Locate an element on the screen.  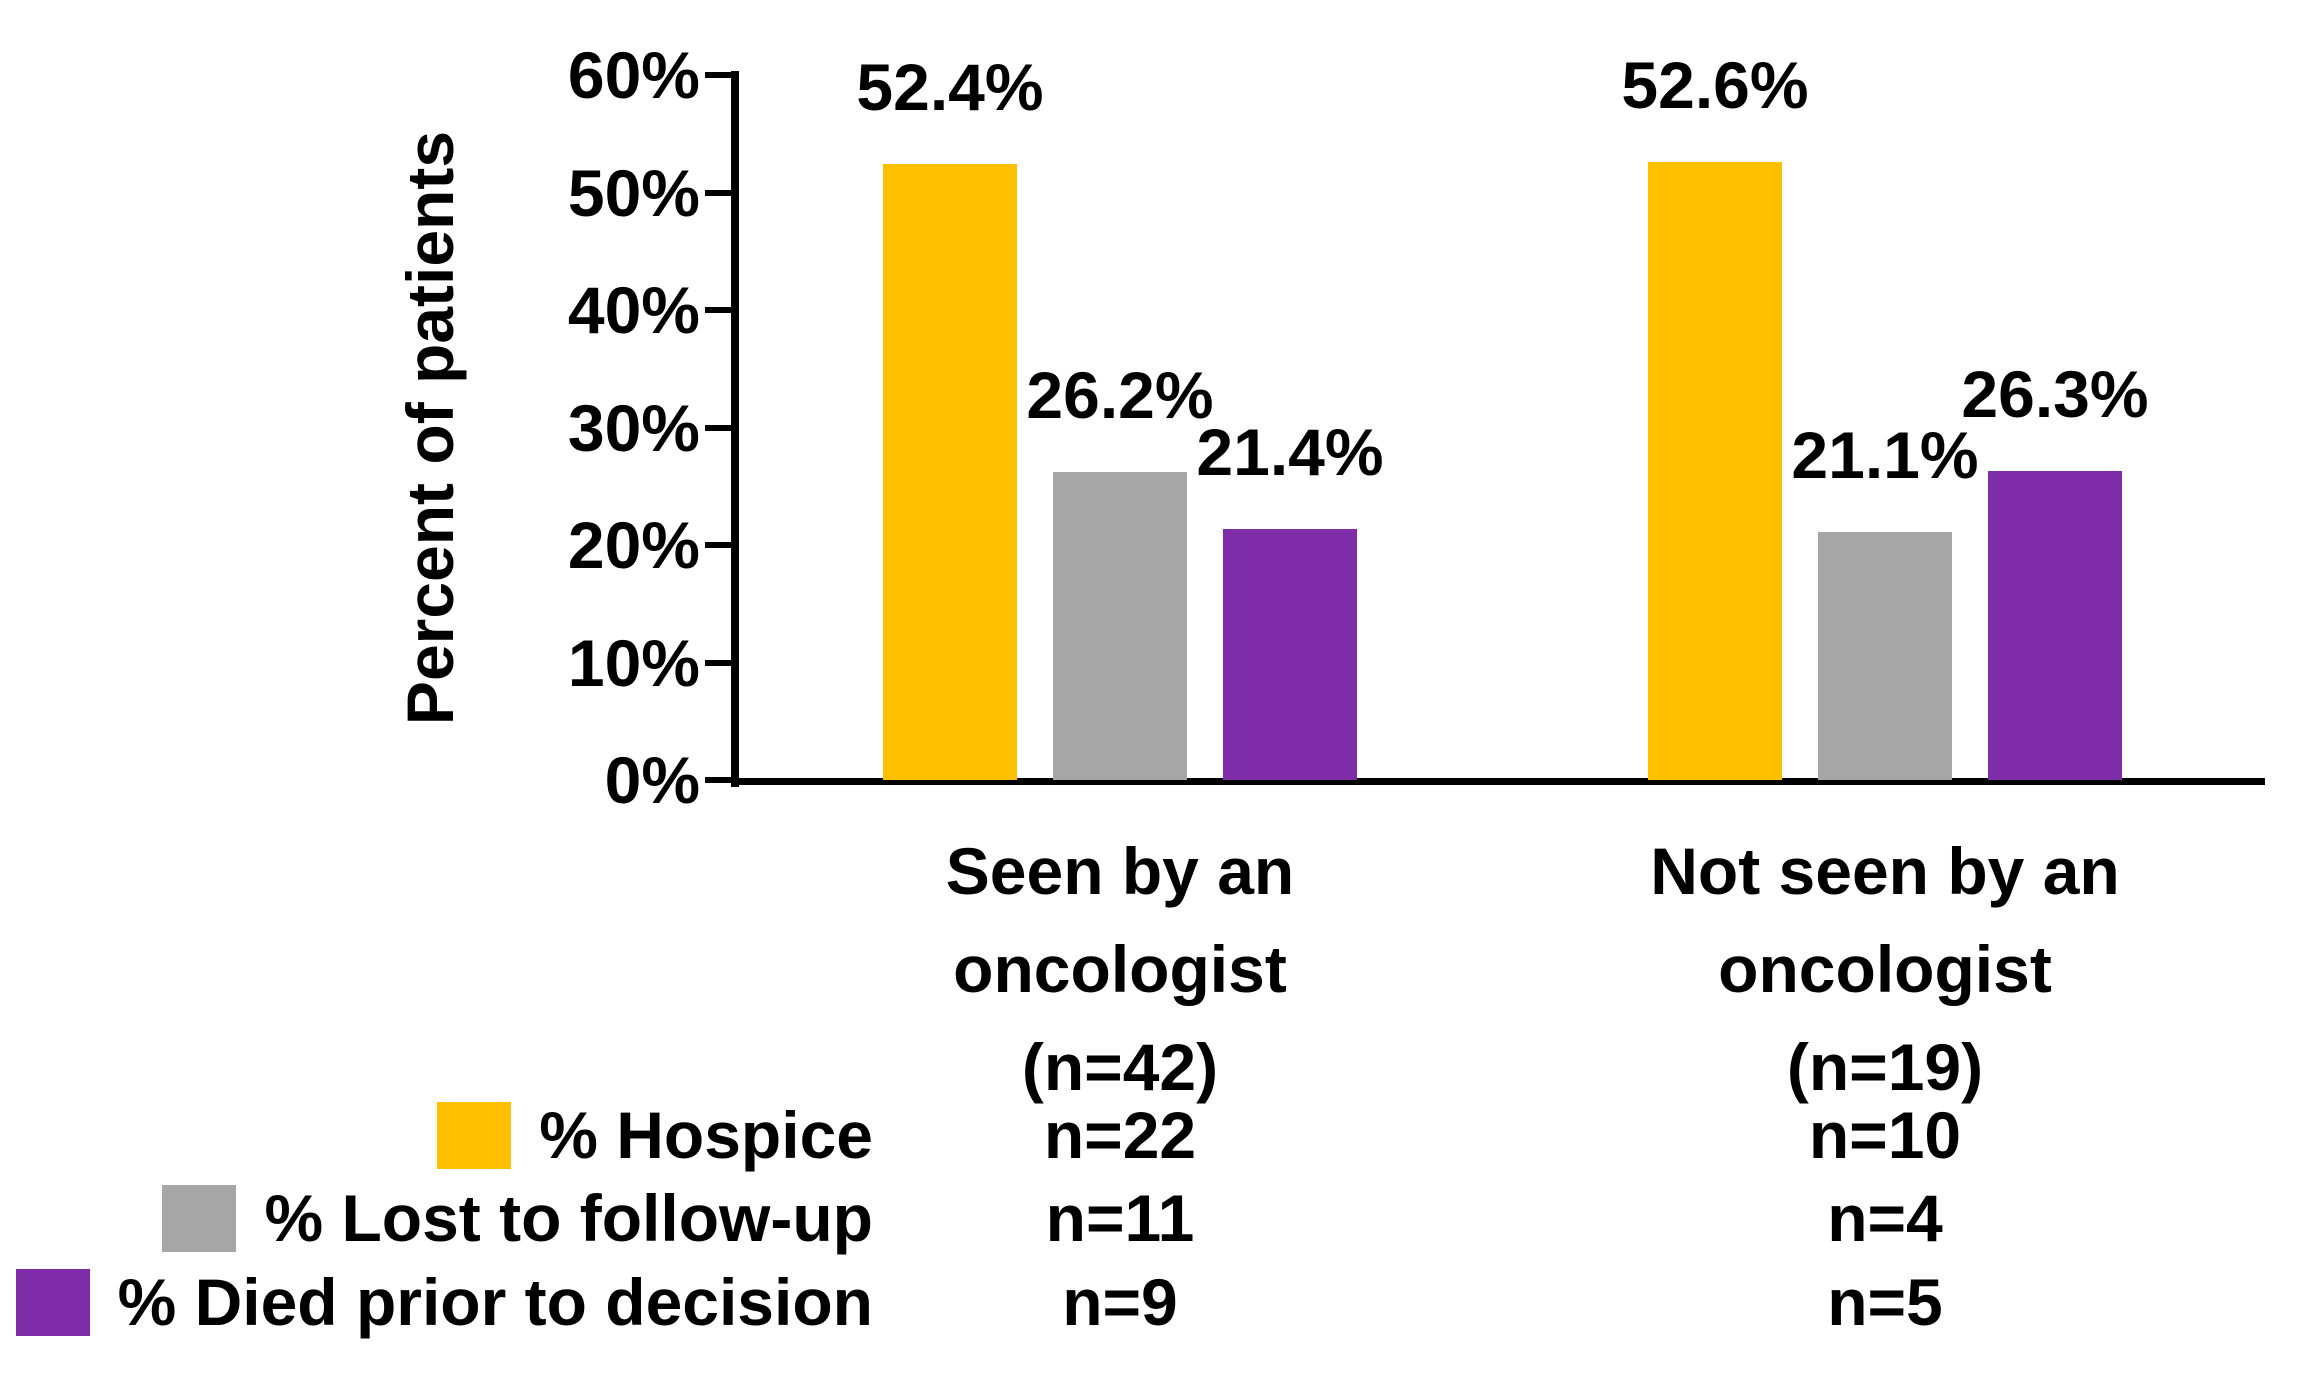
value-label-seen-died-prior-to-decision: 21.4% is located at coordinates (1290, 451).